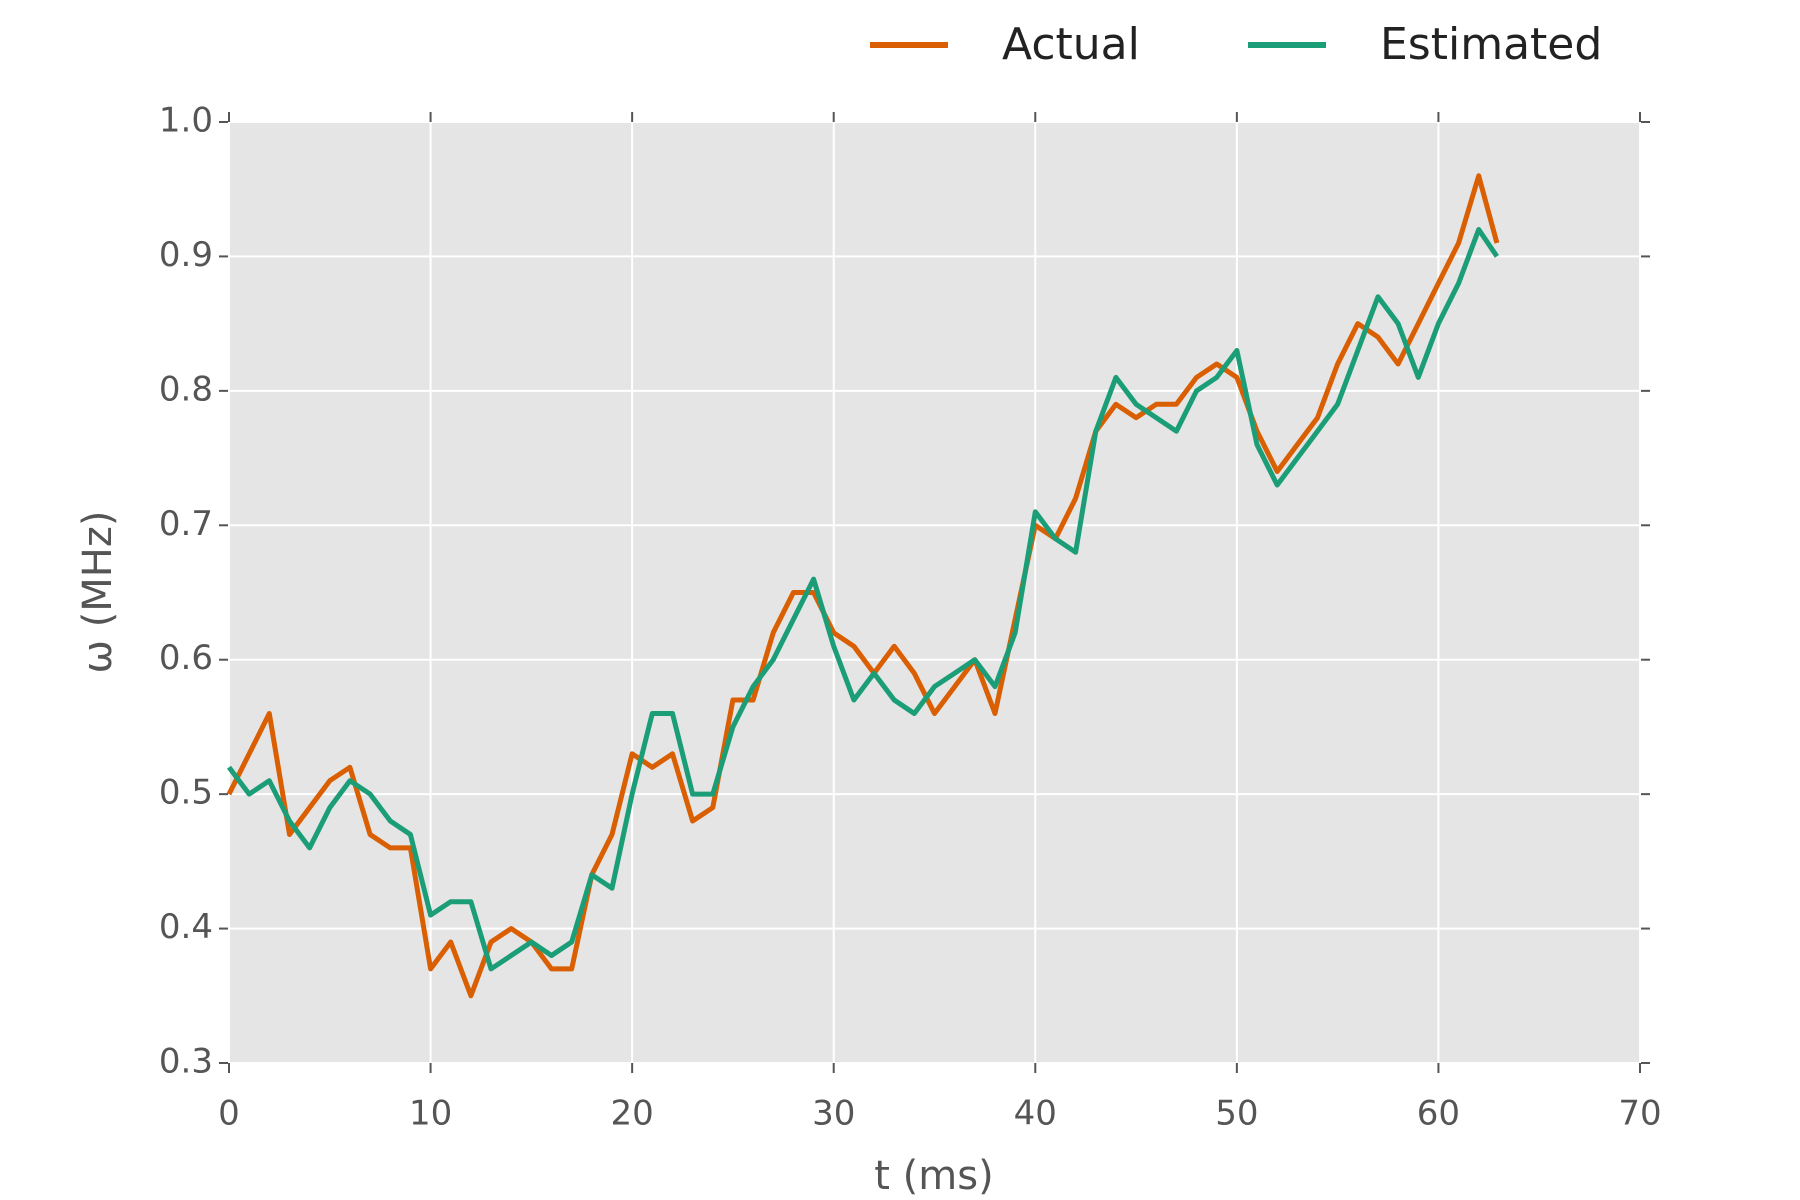  What do you see at coordinates (1071, 44) in the screenshot?
I see `legend-label: Actual` at bounding box center [1071, 44].